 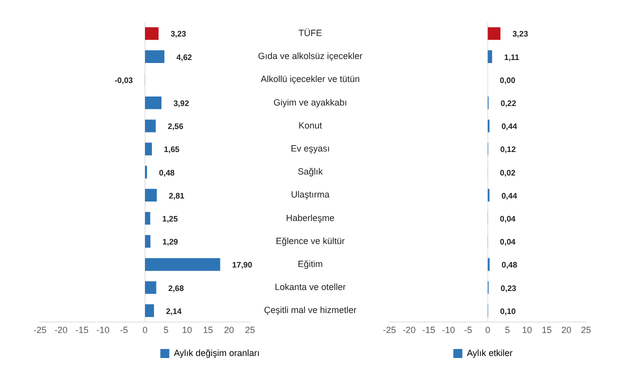 What do you see at coordinates (170, 242) in the screenshot?
I see `data-label: 1,29` at bounding box center [170, 242].